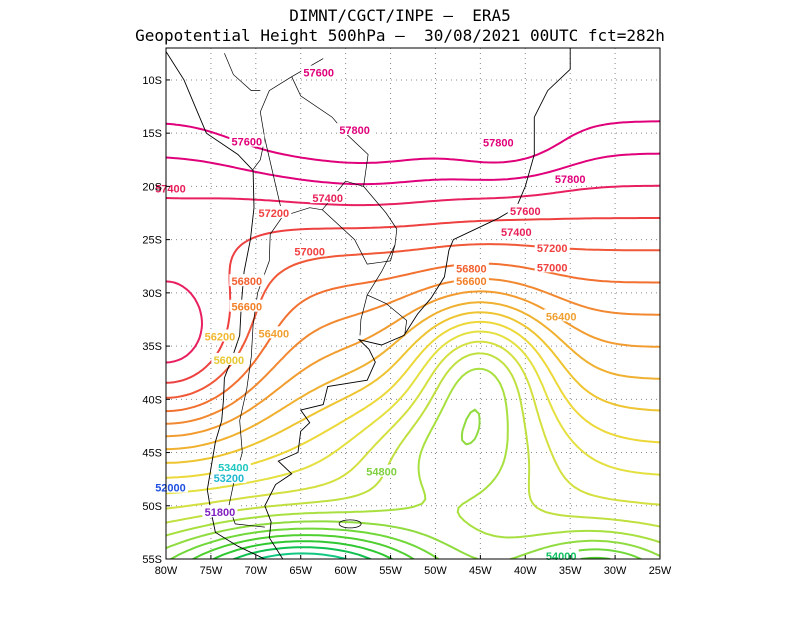 The image size is (800, 618). What do you see at coordinates (381, 473) in the screenshot?
I see `contour-label: 54800` at bounding box center [381, 473].